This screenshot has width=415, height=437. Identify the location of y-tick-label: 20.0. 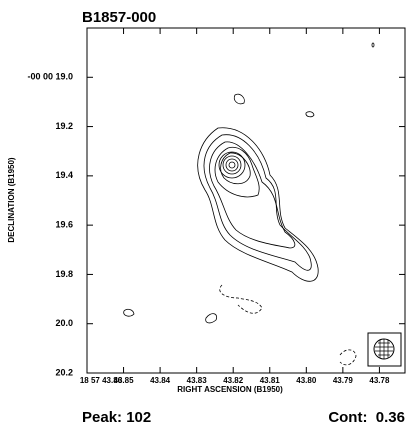
(64, 323).